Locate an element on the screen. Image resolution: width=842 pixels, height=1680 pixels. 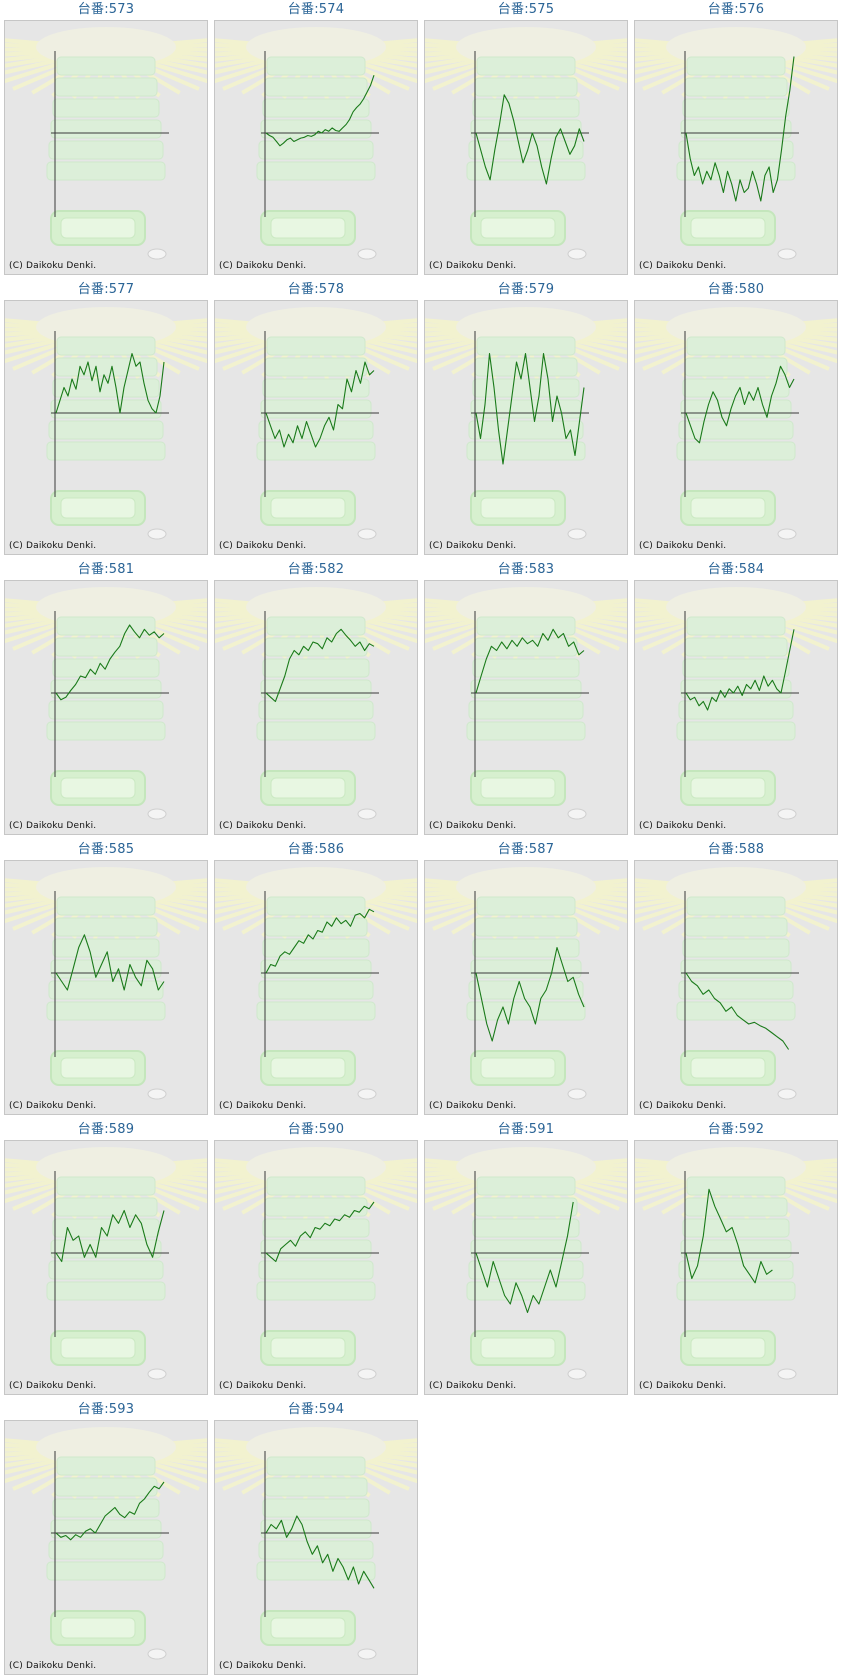
graph-cell: 台番:583 (C) Daikoku Denki. is located at coordinates (526, 697).